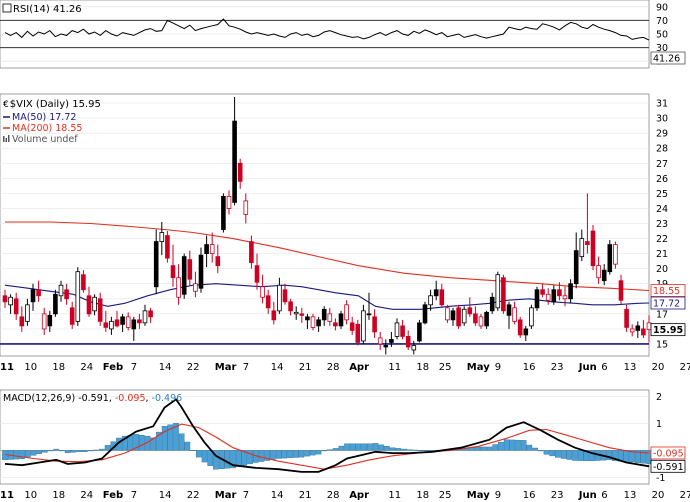 Image resolution: width=690 pixels, height=502 pixels. Describe the element at coordinates (92, 398) in the screenshot. I see `macd-label: MACD(12,26,9) -0.591, -0.095, -0.496` at that location.